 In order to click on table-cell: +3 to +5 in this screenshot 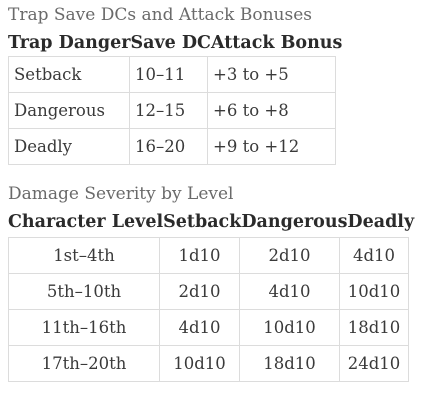, I will do `click(271, 74)`.